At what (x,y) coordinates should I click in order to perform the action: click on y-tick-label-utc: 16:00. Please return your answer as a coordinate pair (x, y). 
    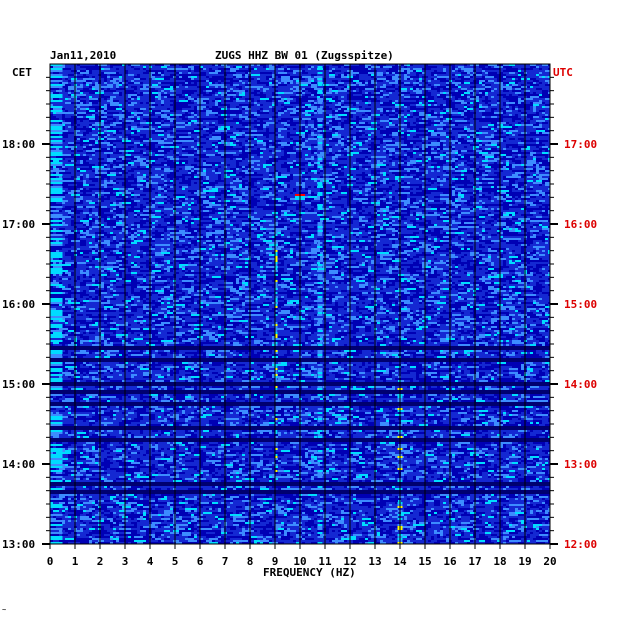
    Looking at the image, I should click on (580, 224).